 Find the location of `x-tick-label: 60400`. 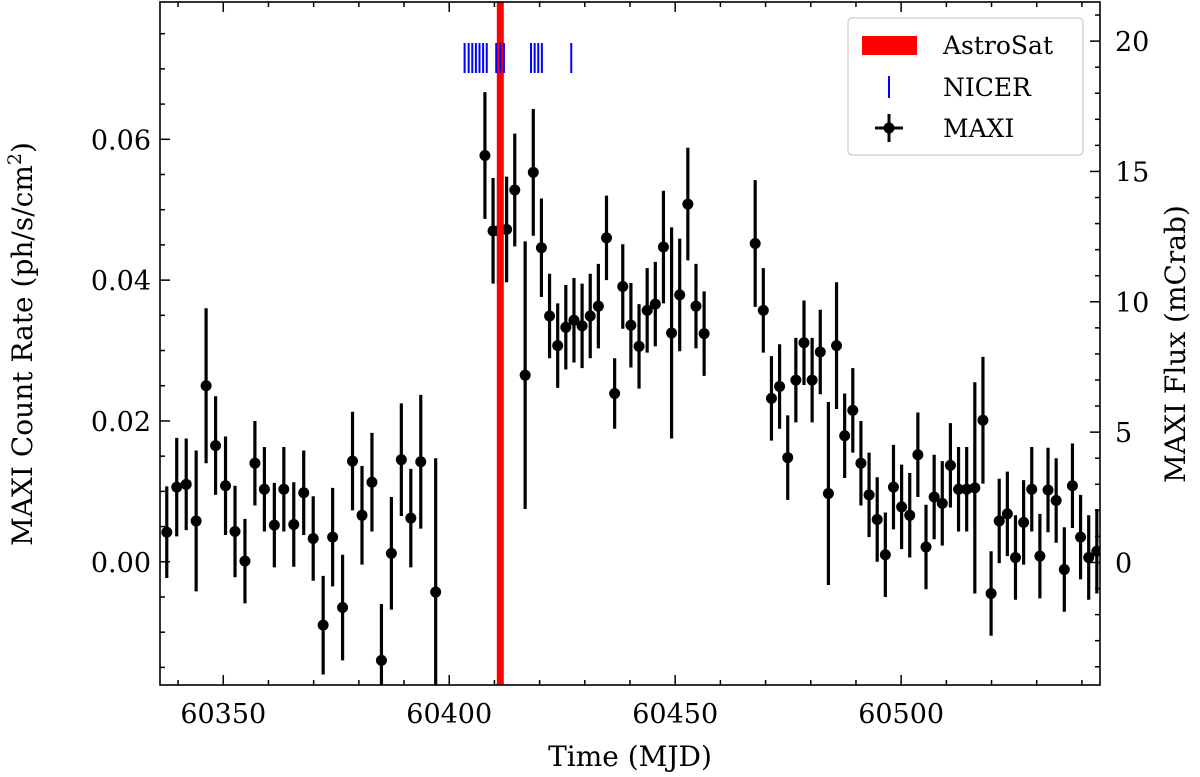

x-tick-label: 60400 is located at coordinates (449, 714).